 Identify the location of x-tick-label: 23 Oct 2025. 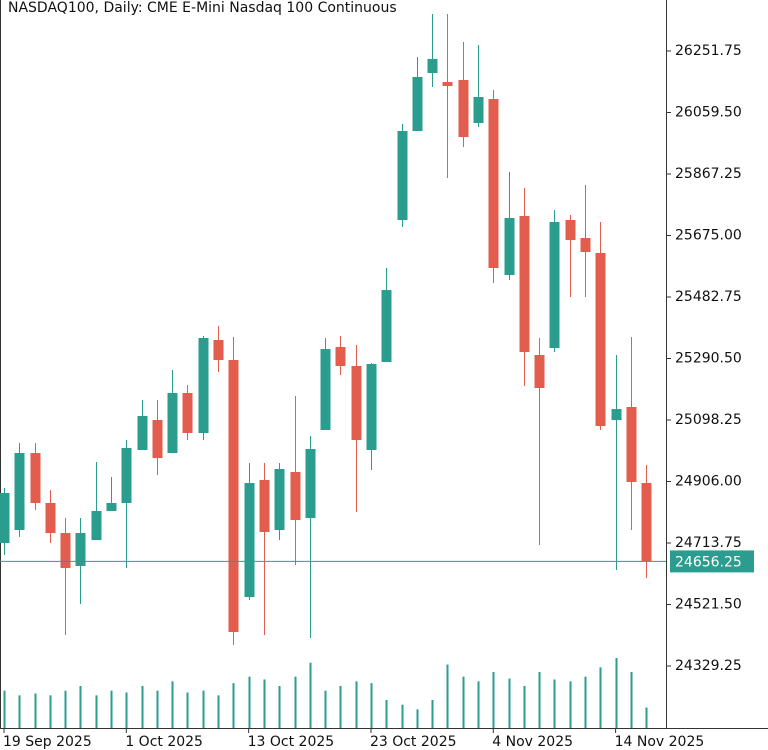
(413, 742).